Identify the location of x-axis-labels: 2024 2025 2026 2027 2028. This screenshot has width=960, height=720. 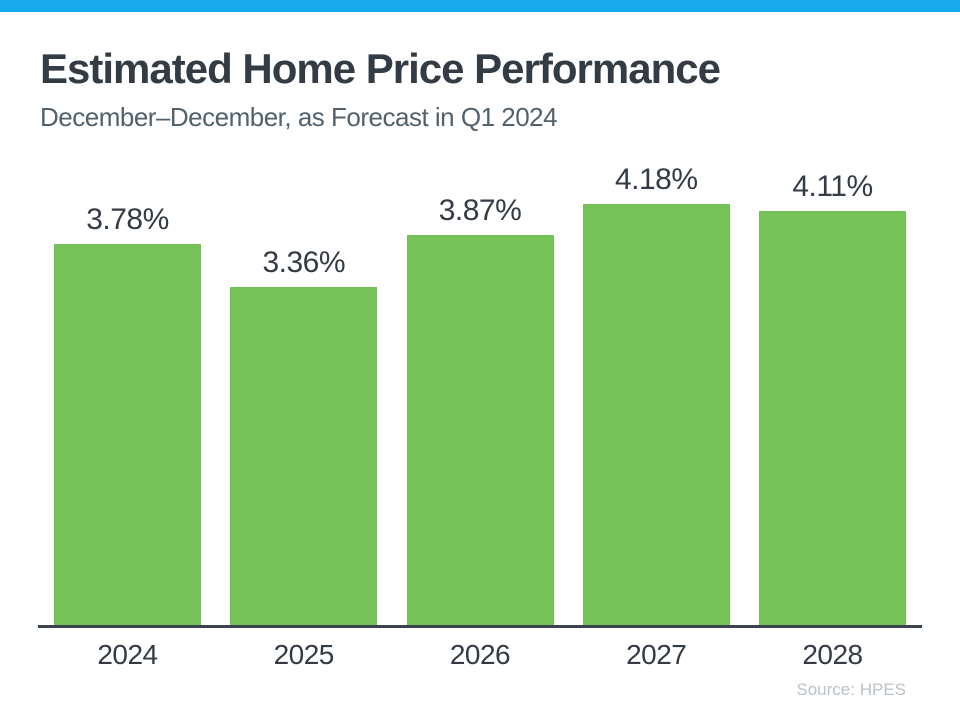
(480, 650).